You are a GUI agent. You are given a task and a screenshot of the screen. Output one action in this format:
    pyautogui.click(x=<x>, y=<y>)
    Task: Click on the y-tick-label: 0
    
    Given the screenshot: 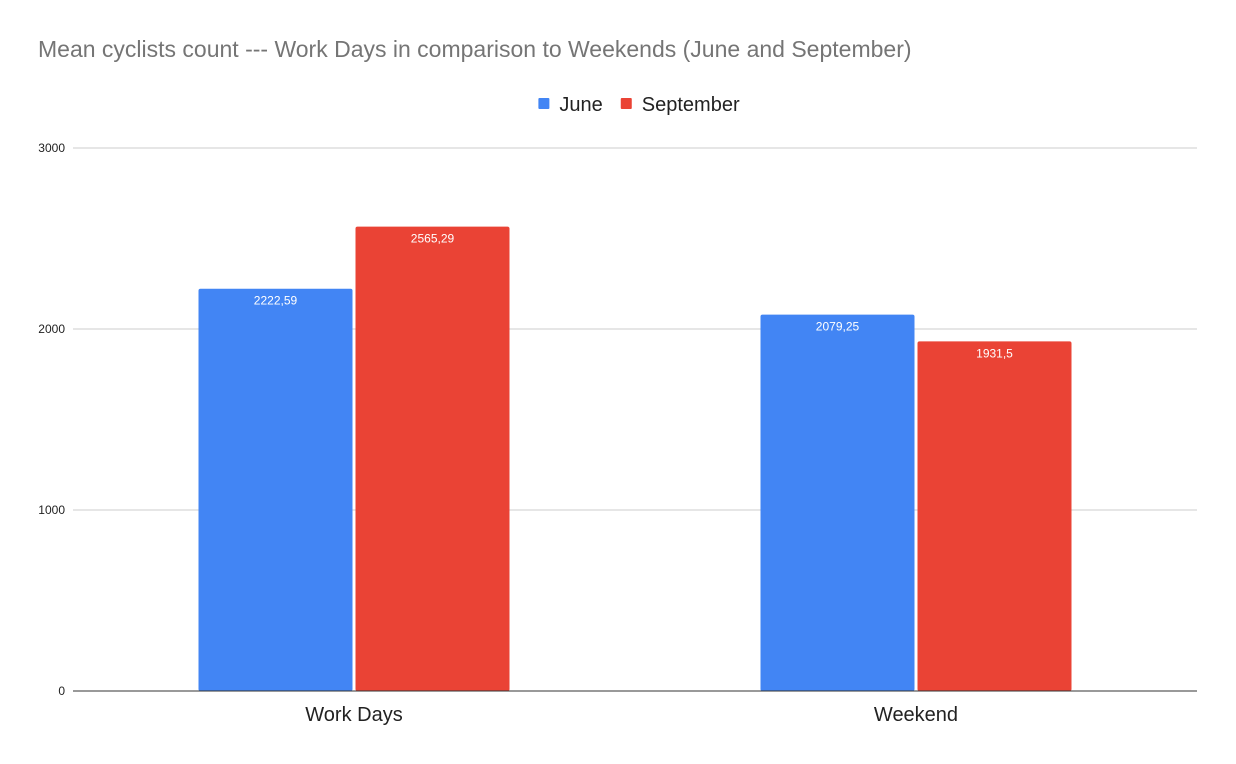 What is the action you would take?
    pyautogui.click(x=61, y=691)
    